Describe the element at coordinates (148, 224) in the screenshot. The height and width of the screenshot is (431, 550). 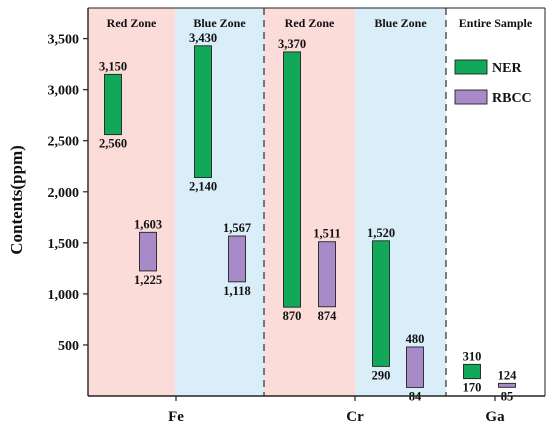
I see `data-label-high: 1,603` at that location.